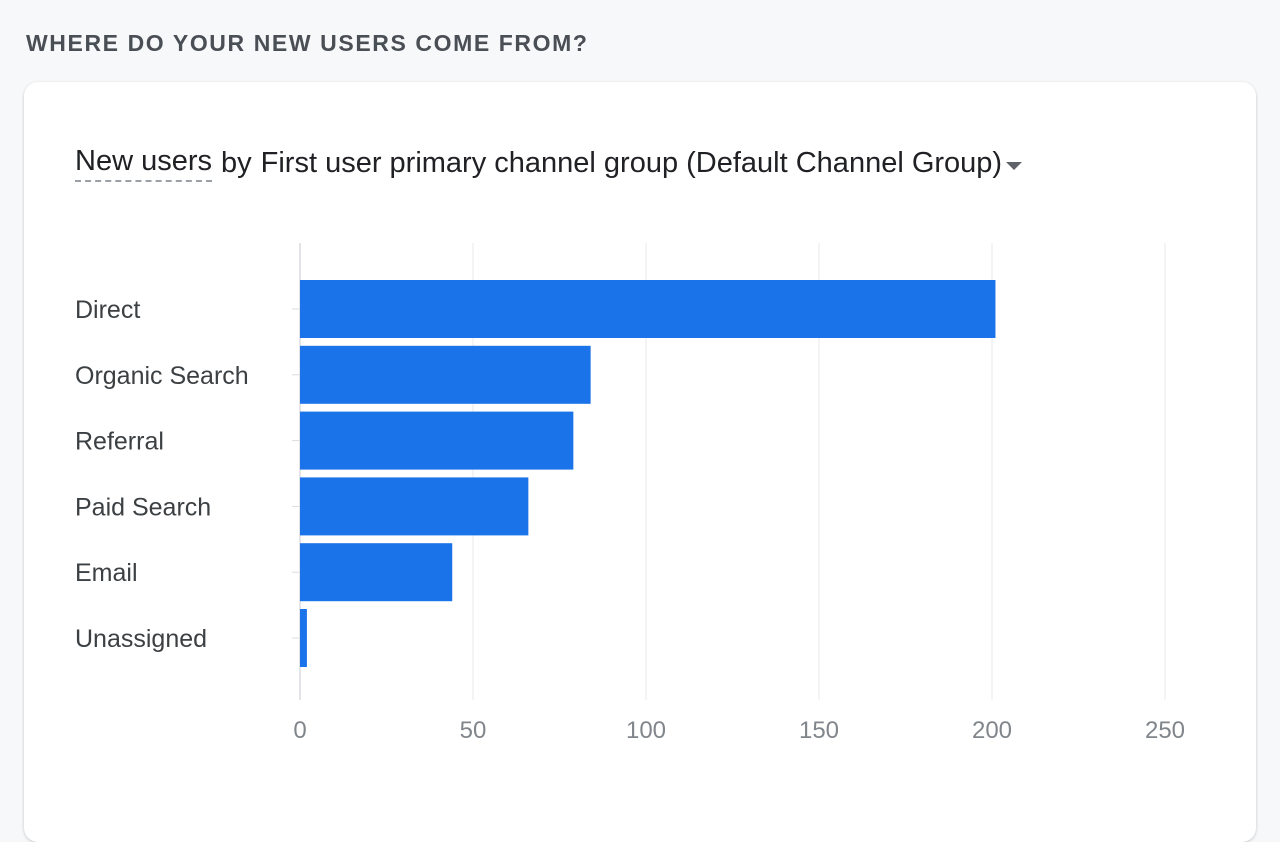 The width and height of the screenshot is (1280, 842). What do you see at coordinates (646, 730) in the screenshot?
I see `x-tick-label: 100` at bounding box center [646, 730].